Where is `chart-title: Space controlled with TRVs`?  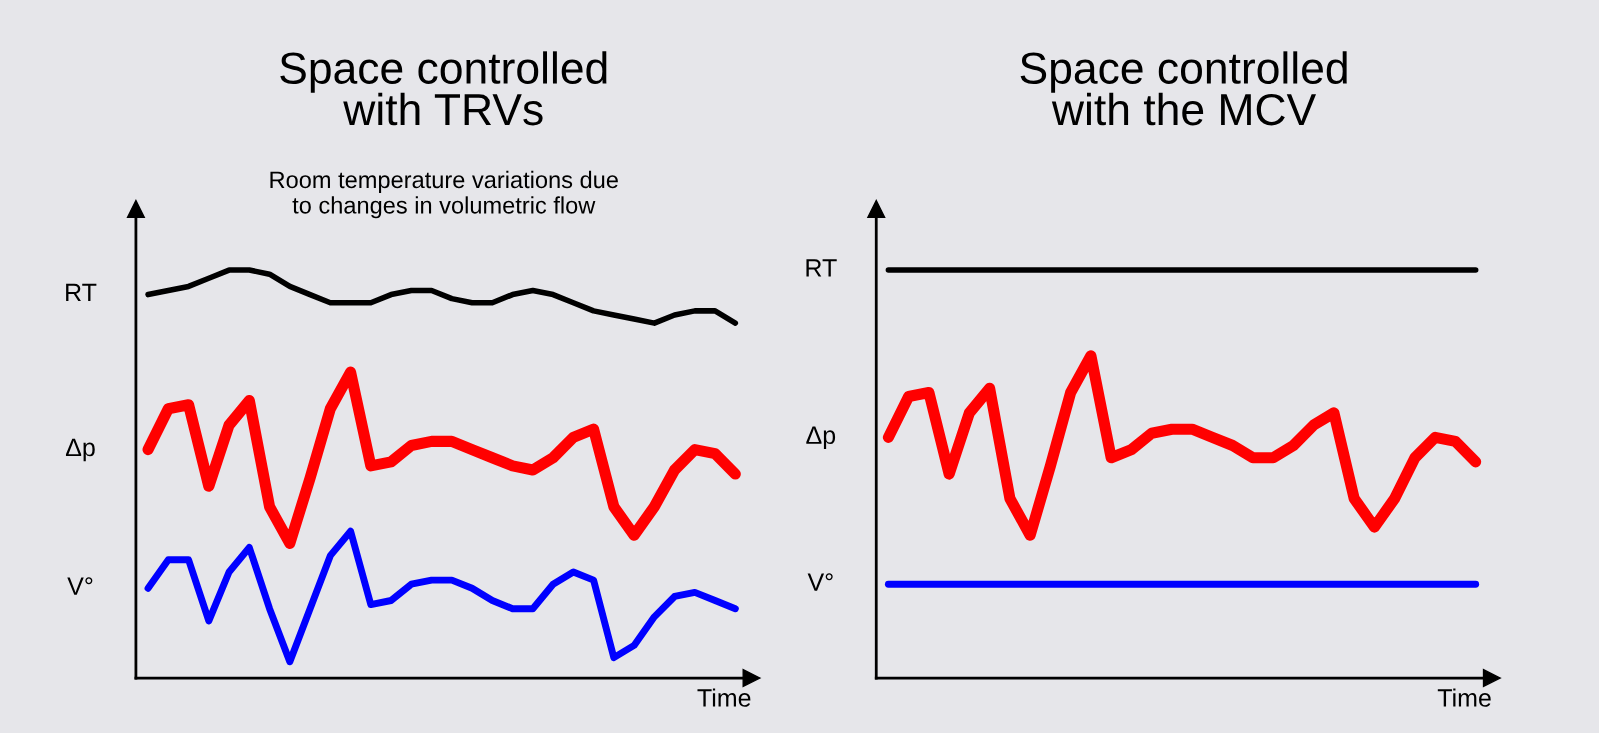 chart-title: Space controlled with TRVs is located at coordinates (443, 88).